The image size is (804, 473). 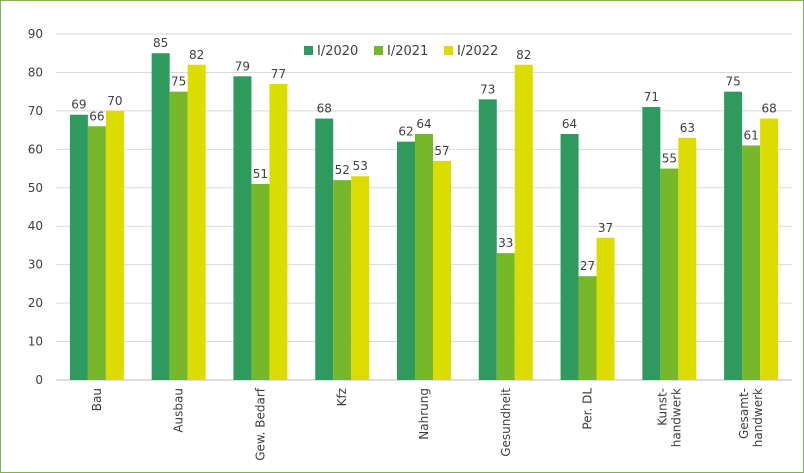 I want to click on data-label: 79, so click(x=242, y=66).